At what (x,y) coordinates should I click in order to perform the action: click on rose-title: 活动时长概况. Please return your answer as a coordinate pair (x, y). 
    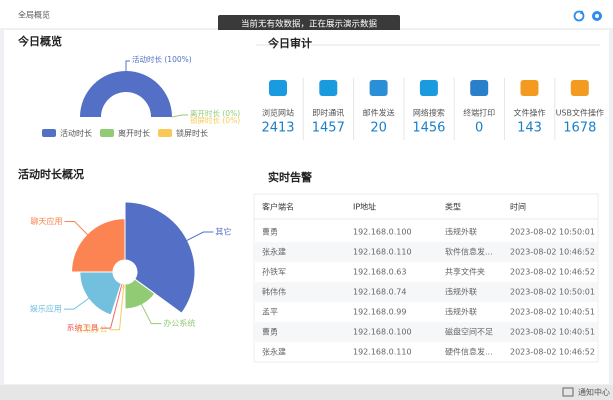
    Looking at the image, I should click on (51, 174).